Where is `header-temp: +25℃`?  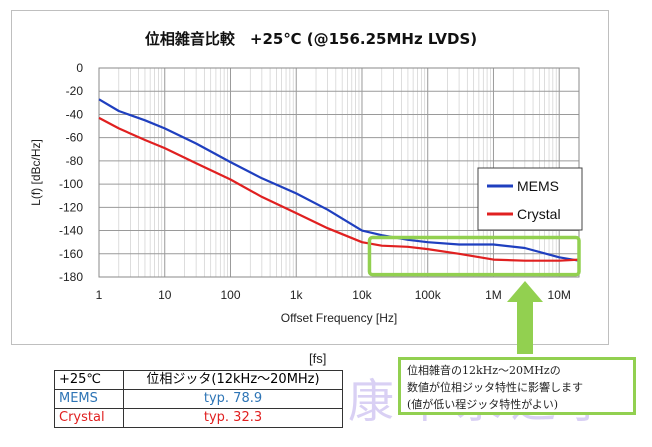
header-temp: +25℃ is located at coordinates (89, 380).